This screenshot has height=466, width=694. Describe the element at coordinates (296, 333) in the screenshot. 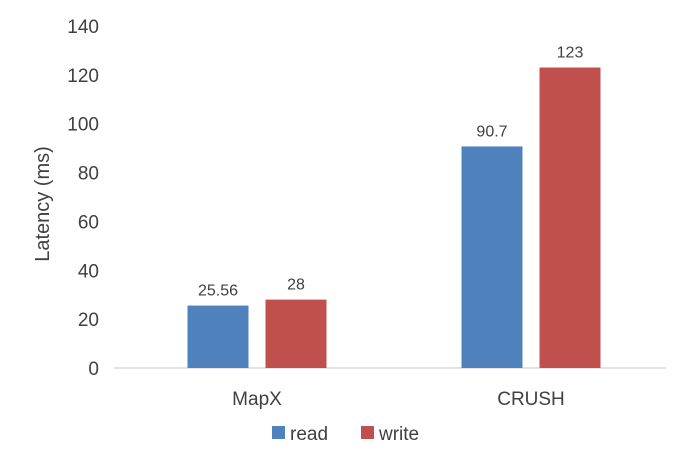

I see `bar-write-mapx` at that location.